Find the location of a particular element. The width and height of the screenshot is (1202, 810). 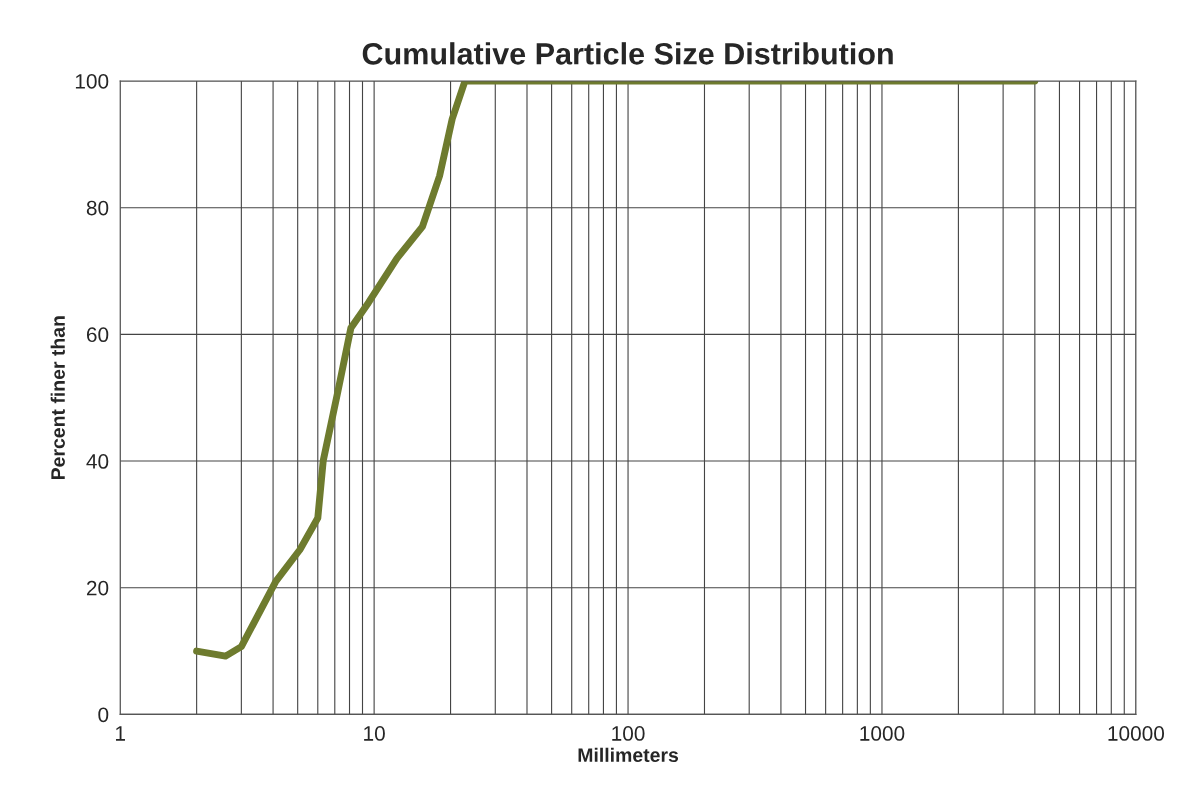

chart-title: Cumulative Particle Size Distribution is located at coordinates (627, 53).